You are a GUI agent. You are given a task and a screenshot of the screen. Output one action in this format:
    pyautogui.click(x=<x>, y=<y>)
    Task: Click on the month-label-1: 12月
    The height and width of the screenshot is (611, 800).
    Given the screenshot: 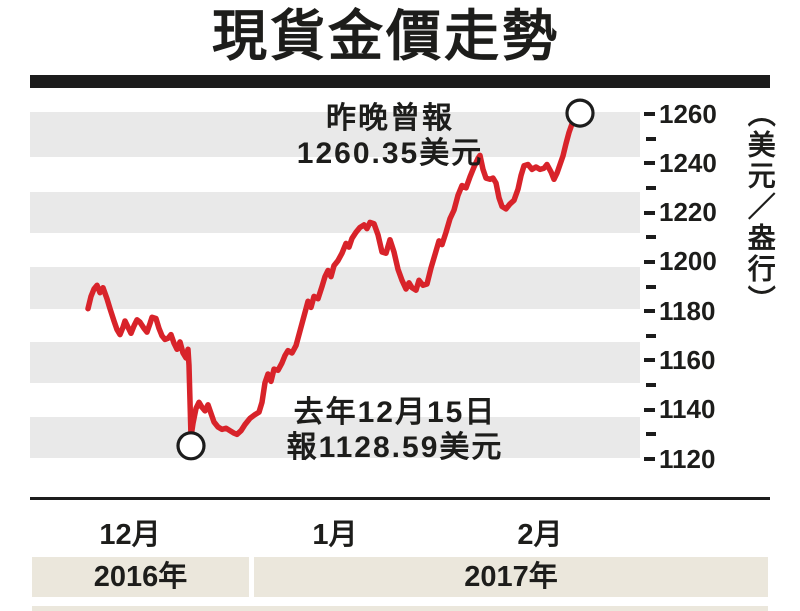 What is the action you would take?
    pyautogui.click(x=130, y=535)
    